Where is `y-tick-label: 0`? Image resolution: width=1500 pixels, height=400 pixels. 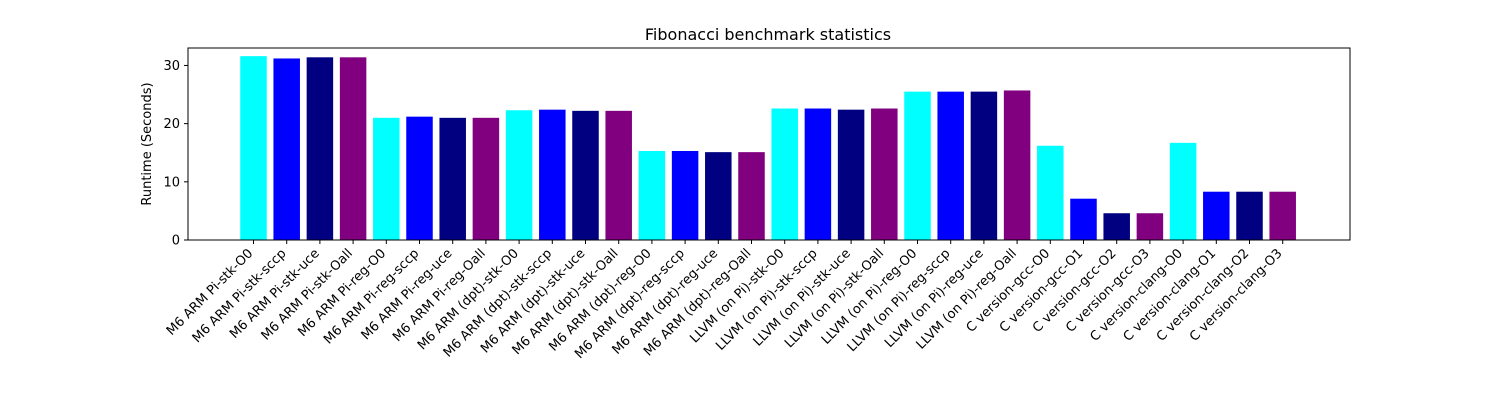 y-tick-label: 0 is located at coordinates (176, 241).